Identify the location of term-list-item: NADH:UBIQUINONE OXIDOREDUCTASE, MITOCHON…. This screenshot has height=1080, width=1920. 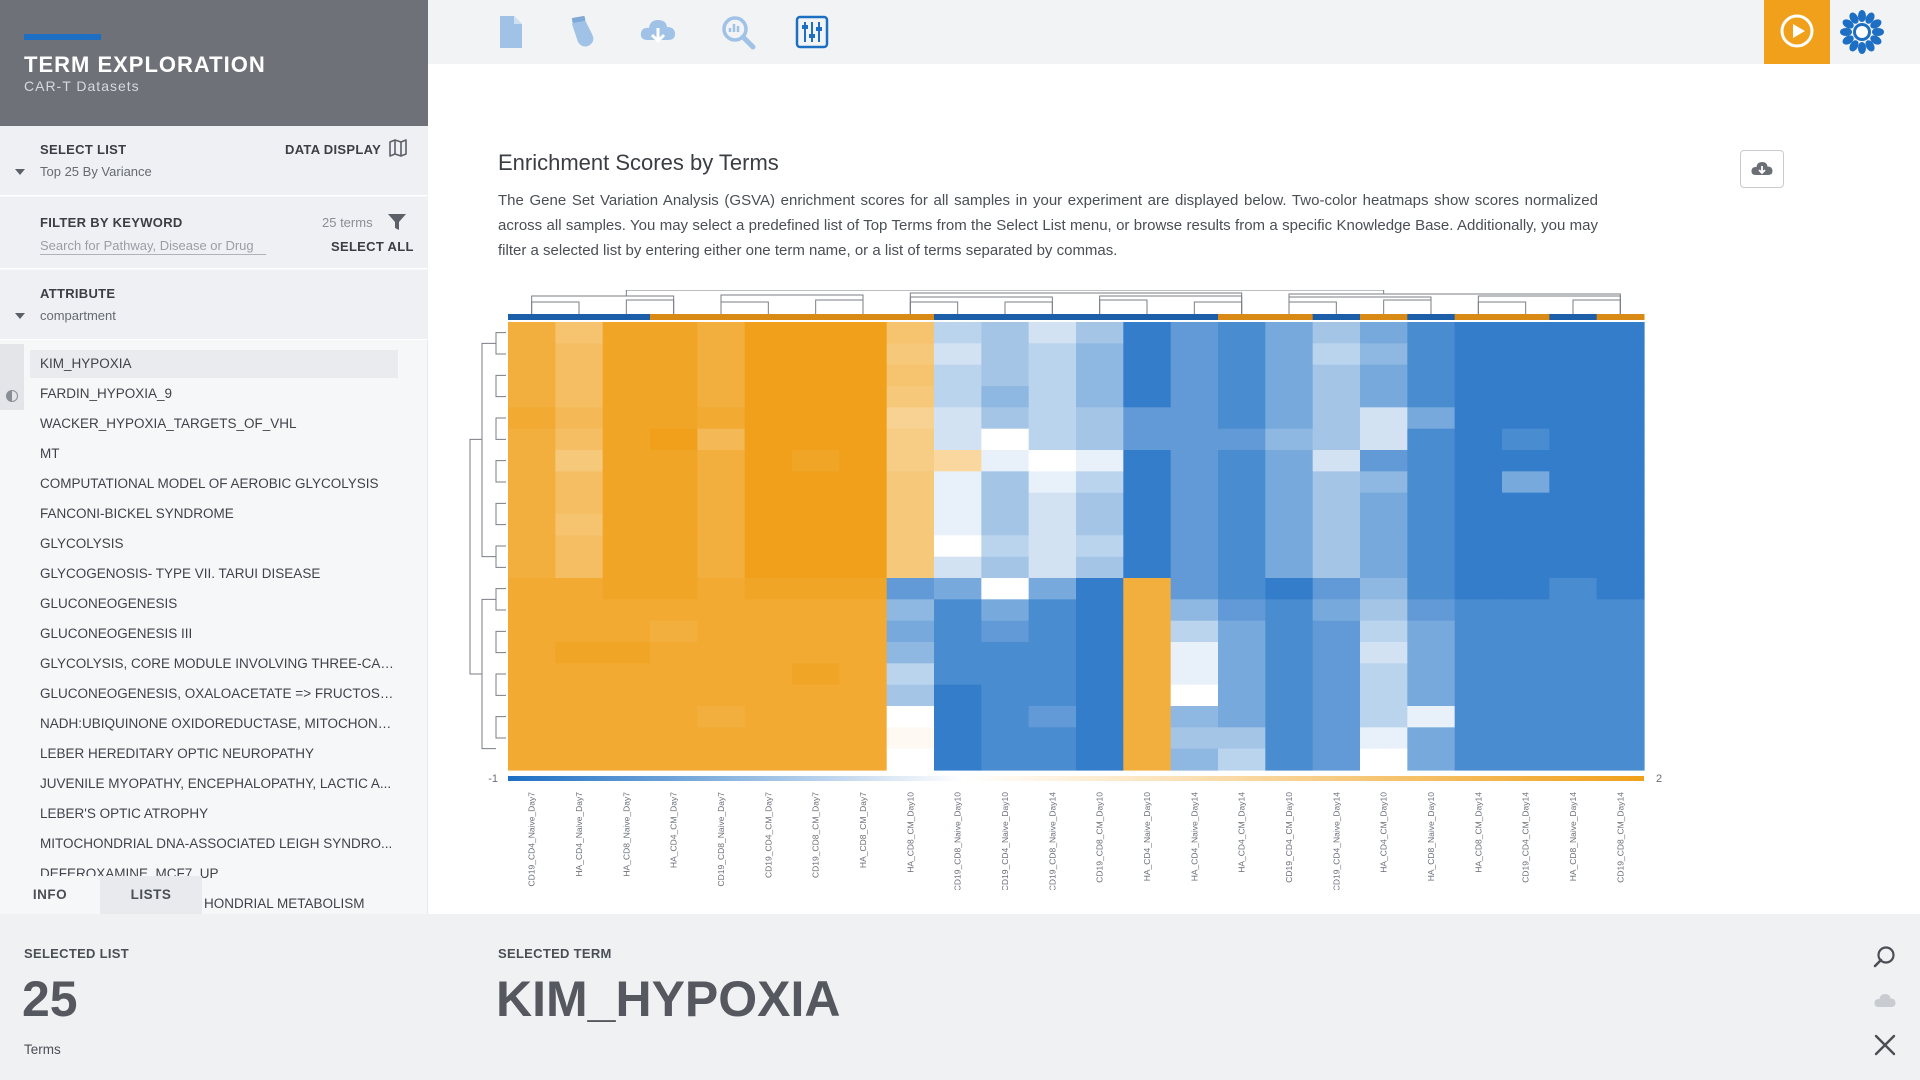
(219, 723).